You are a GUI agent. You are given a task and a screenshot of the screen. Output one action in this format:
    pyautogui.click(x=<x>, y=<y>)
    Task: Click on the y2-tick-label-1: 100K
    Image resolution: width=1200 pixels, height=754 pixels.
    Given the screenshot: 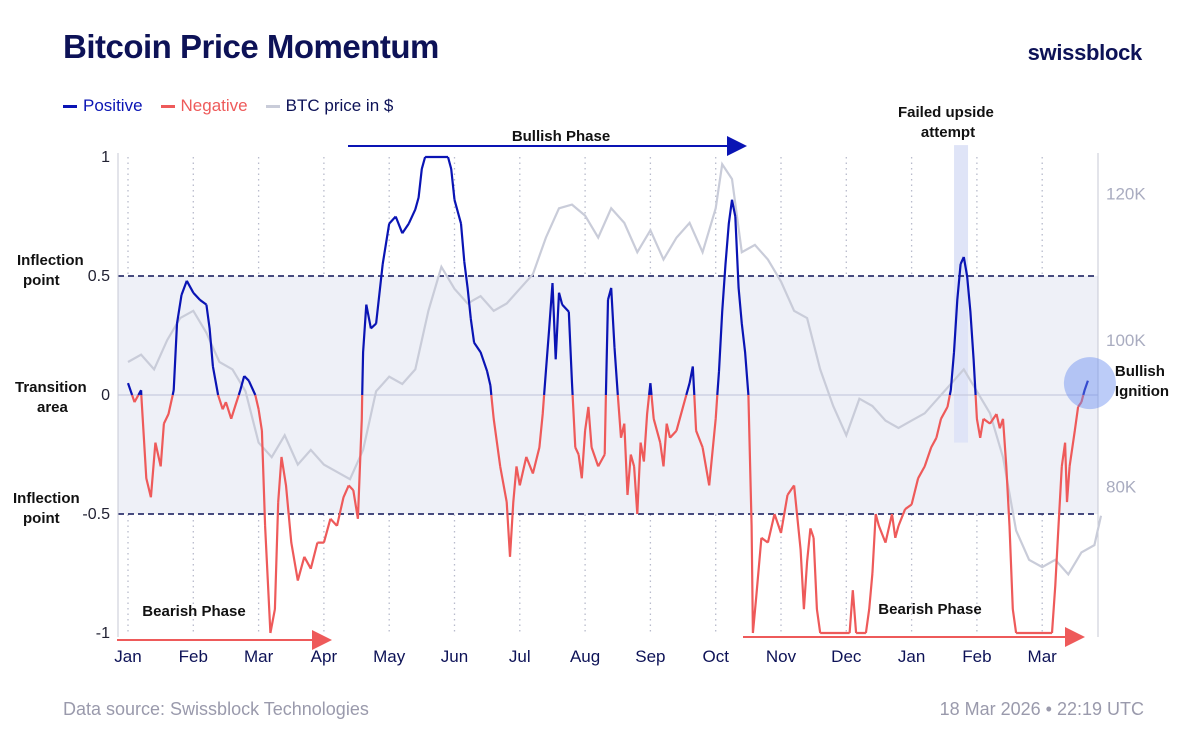 What is the action you would take?
    pyautogui.click(x=1126, y=340)
    